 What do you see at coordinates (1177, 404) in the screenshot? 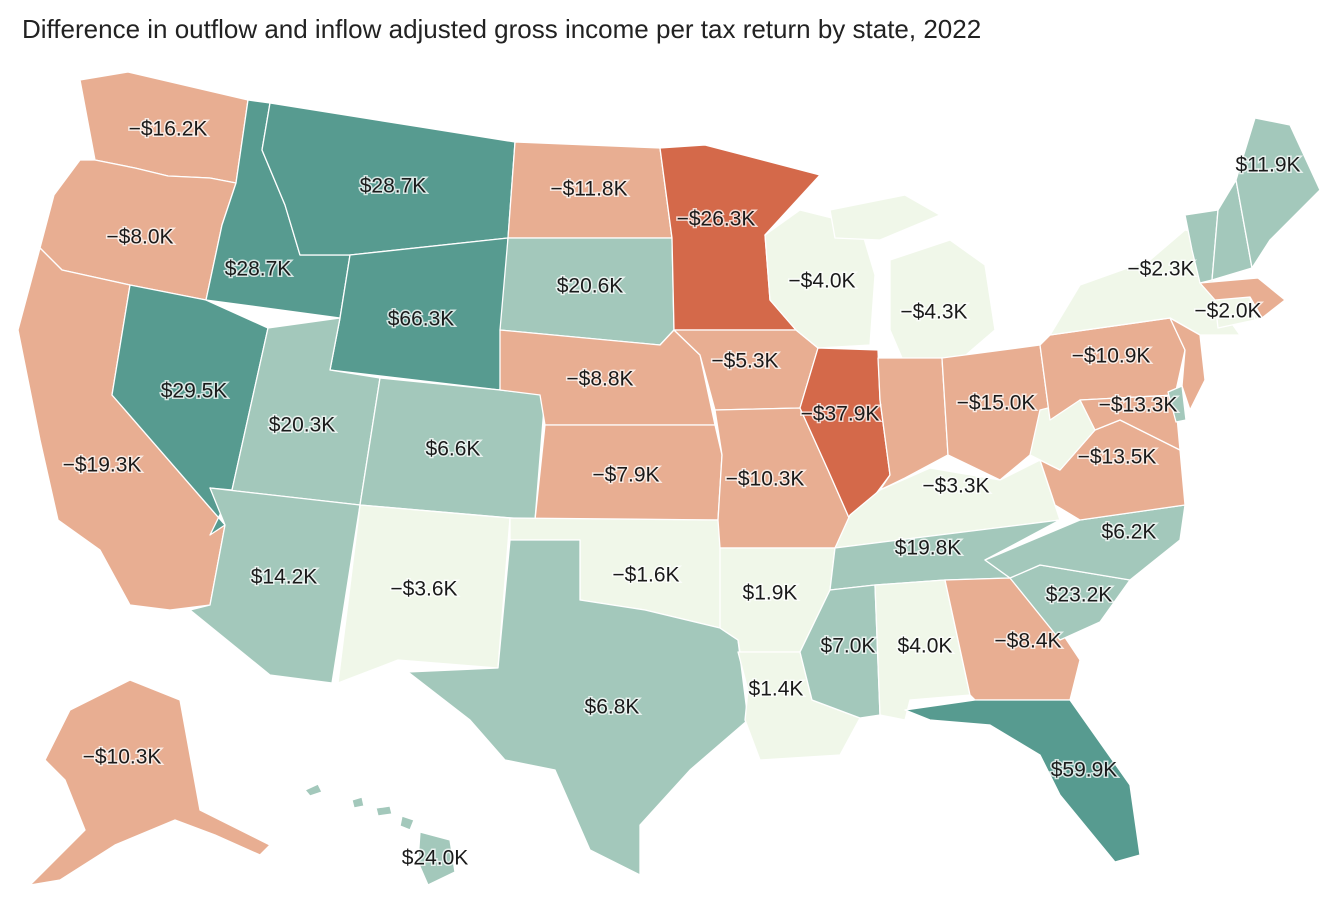
I see `state-de` at bounding box center [1177, 404].